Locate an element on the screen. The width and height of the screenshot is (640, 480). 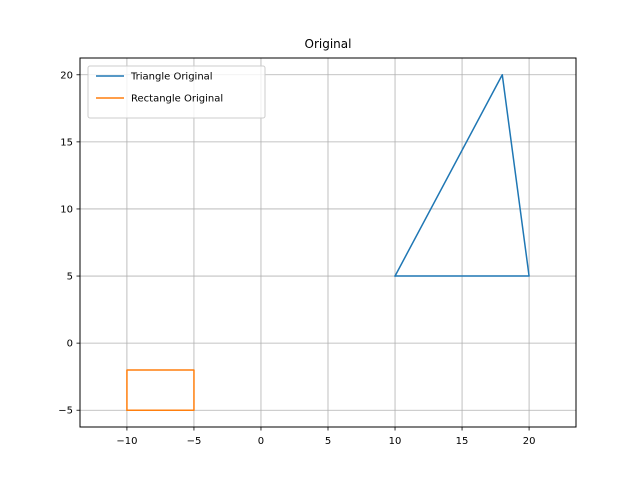
y-tick-label: 20 is located at coordinates (66, 75).